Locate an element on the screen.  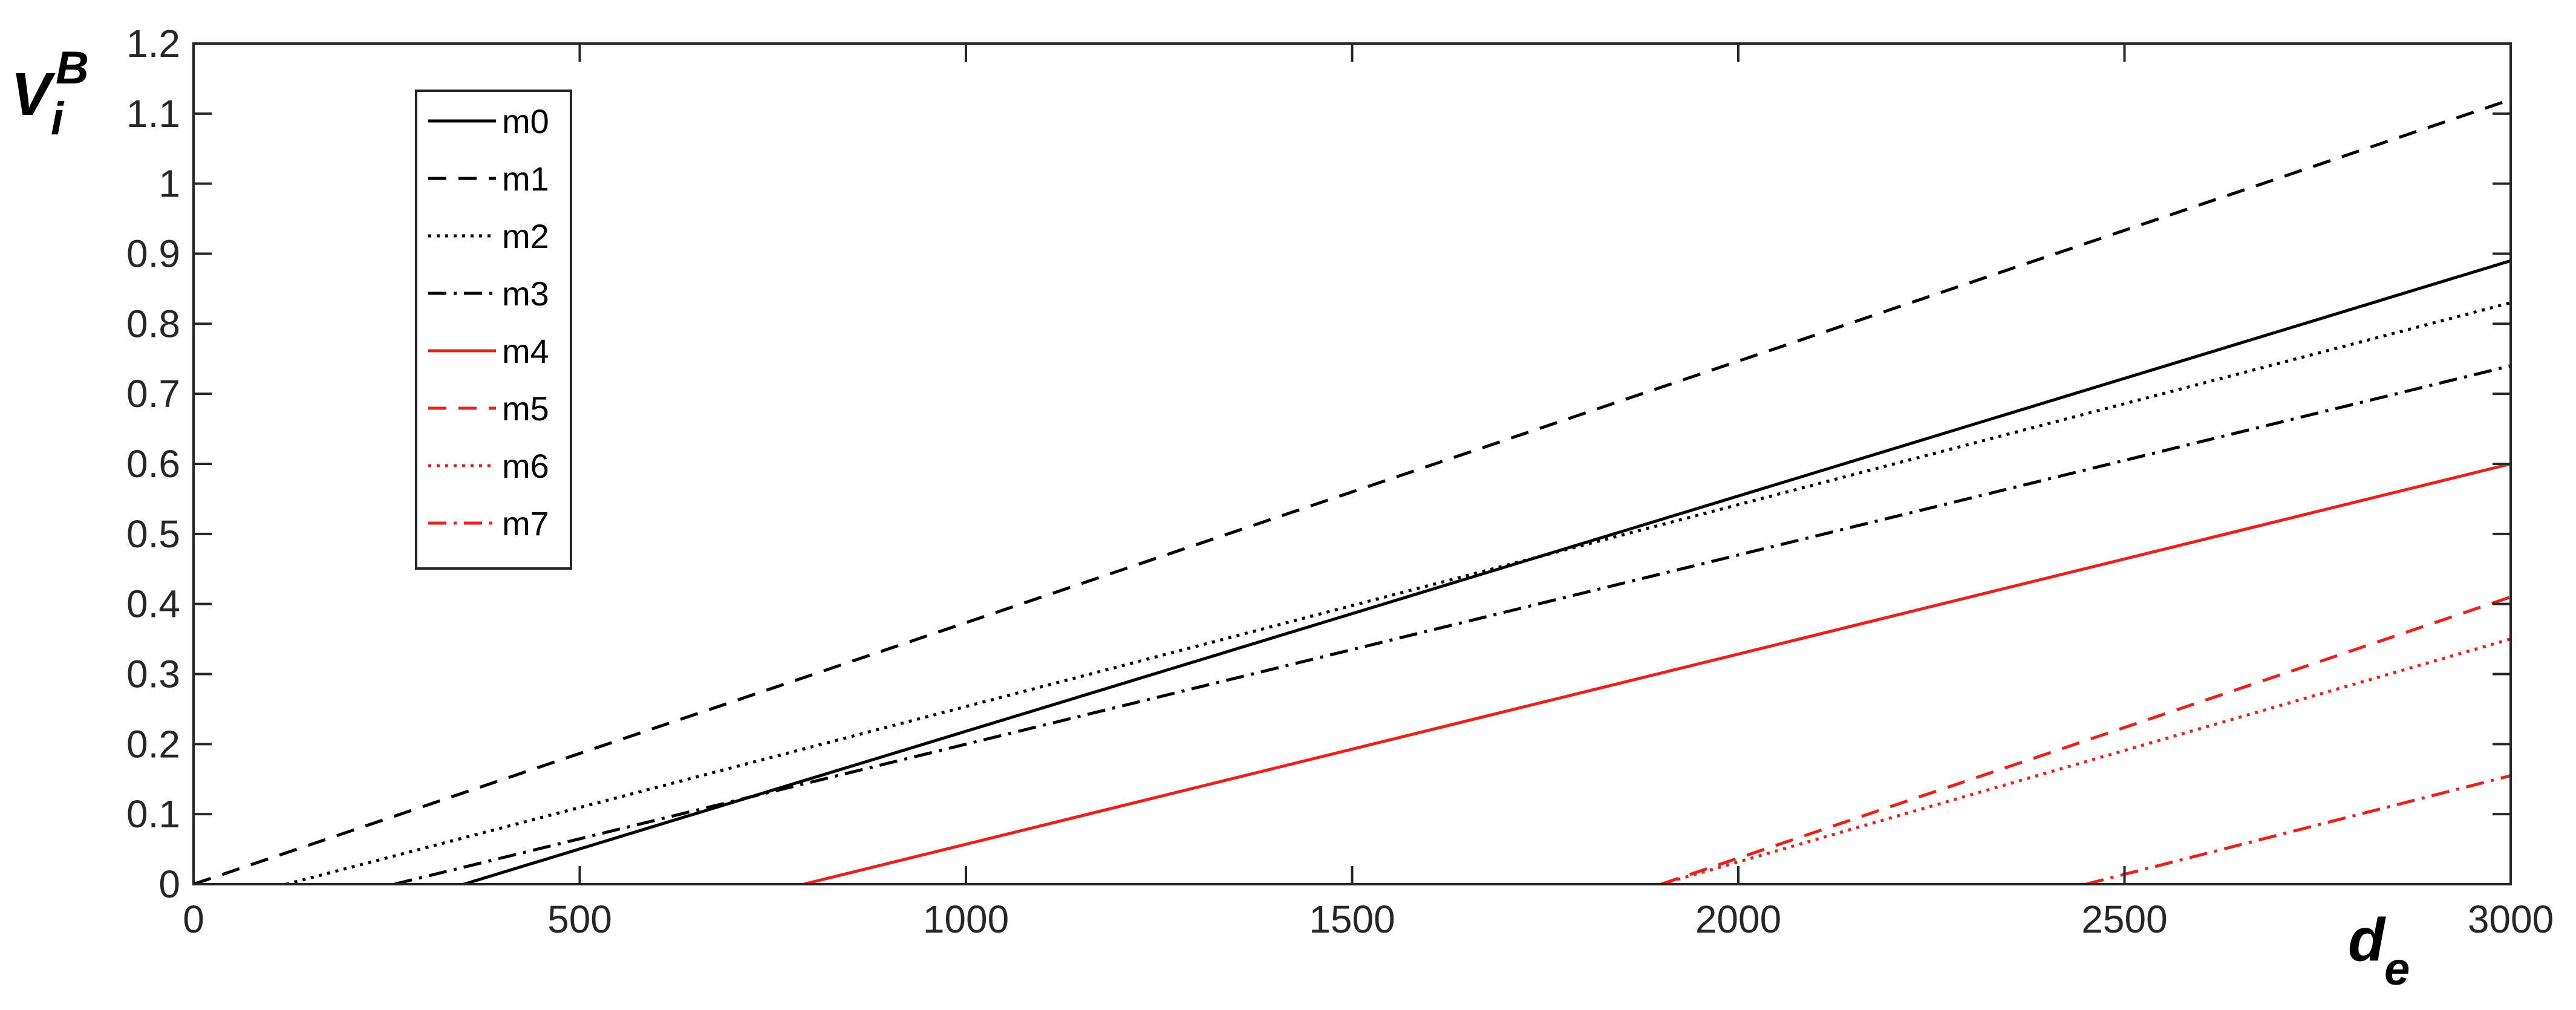
legend-label-m0: m0 is located at coordinates (525, 121).